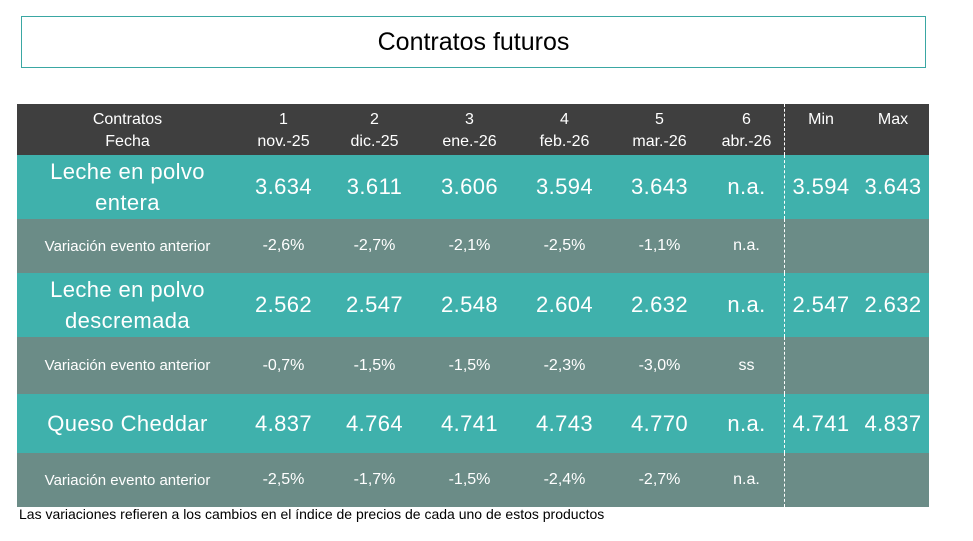  What do you see at coordinates (893, 304) in the screenshot?
I see `max-cell: 2.632` at bounding box center [893, 304].